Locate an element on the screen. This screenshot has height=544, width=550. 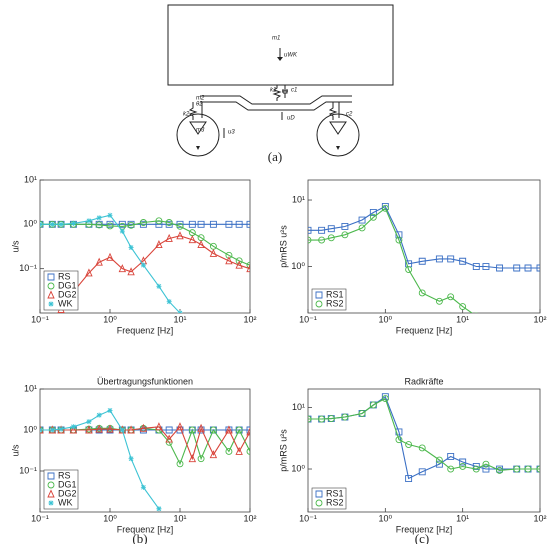
y-tick-label: 10⁻¹ is located at coordinates (28, 470).